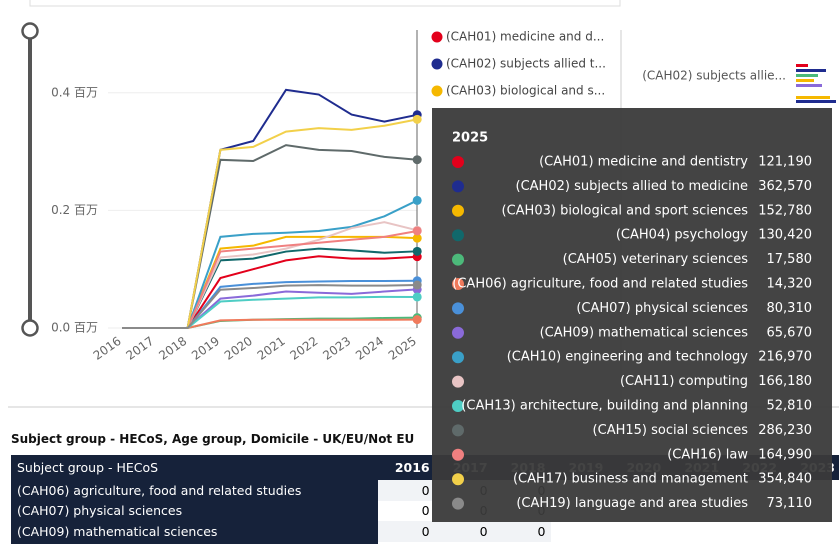  Describe the element at coordinates (139, 348) in the screenshot. I see `x-tick-label: 2017` at that location.